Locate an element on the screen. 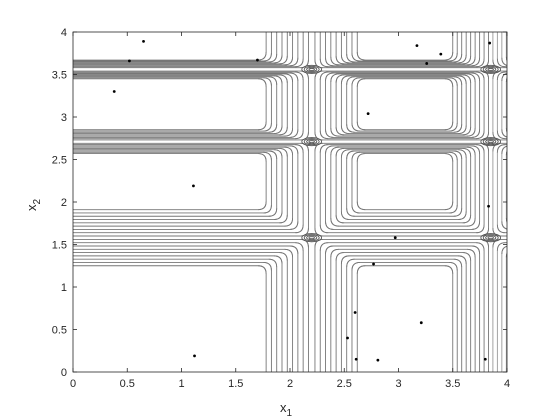 Image resolution: width=560 pixels, height=420 pixels. x-tick-label: 0 is located at coordinates (73, 384).